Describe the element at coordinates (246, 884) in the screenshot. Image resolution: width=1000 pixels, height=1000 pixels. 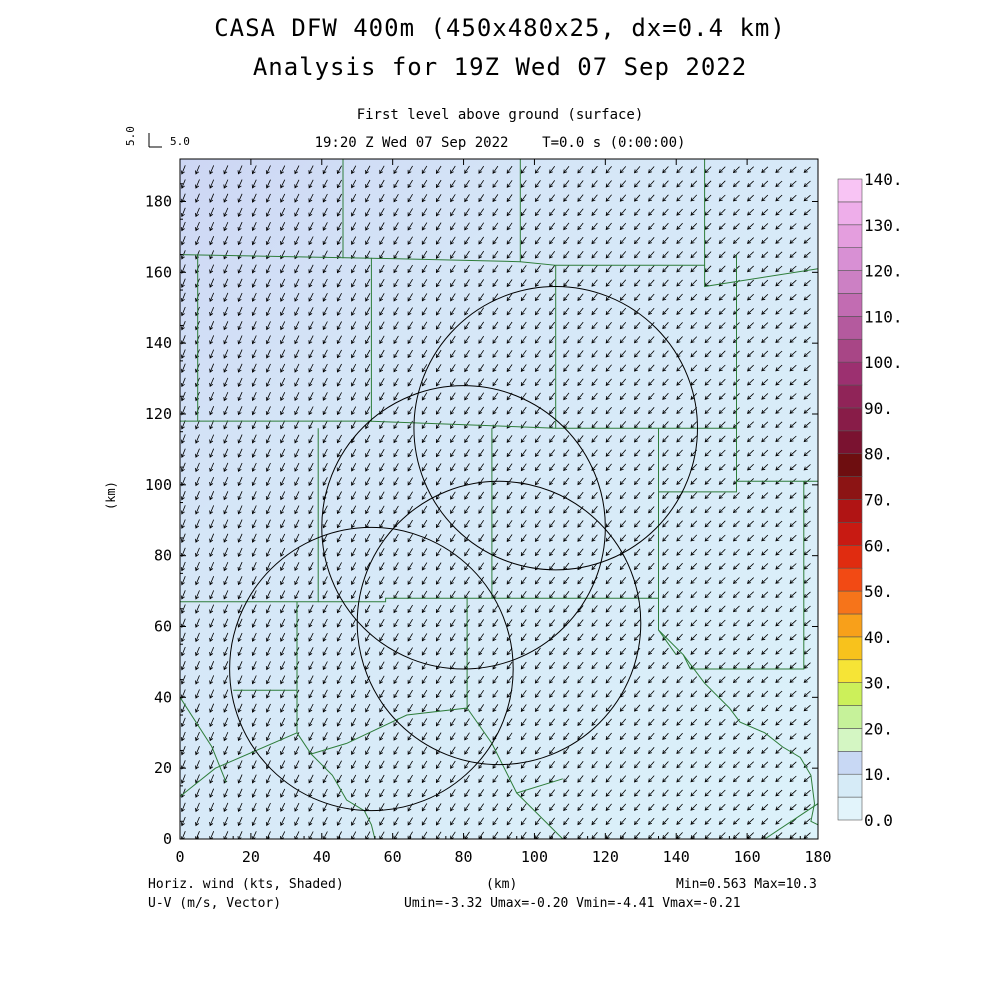
I see `shaded-field-description: Horiz. wind (kts, Shaded)` at that location.